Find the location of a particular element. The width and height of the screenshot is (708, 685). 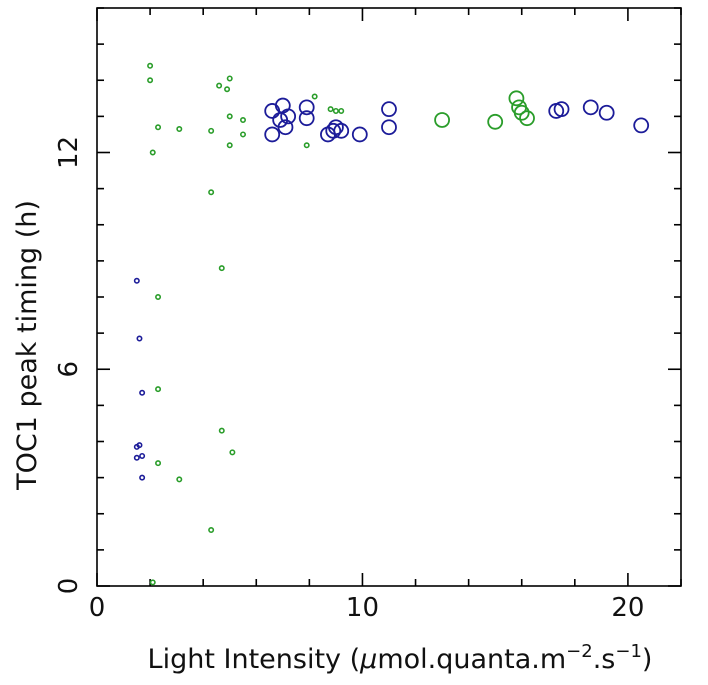

x-axis-label-close: ) is located at coordinates (647, 659).